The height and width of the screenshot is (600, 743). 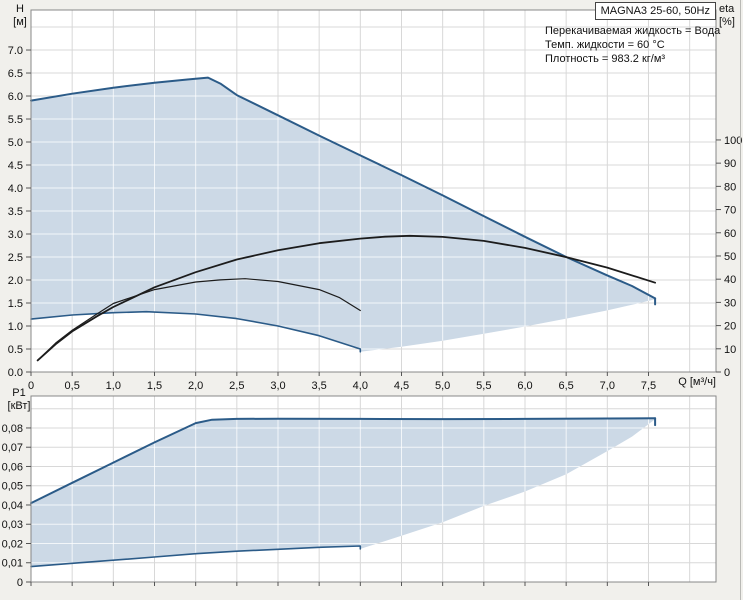 What do you see at coordinates (727, 22) in the screenshot?
I see `eta-axis-label-unit: [%]` at bounding box center [727, 22].